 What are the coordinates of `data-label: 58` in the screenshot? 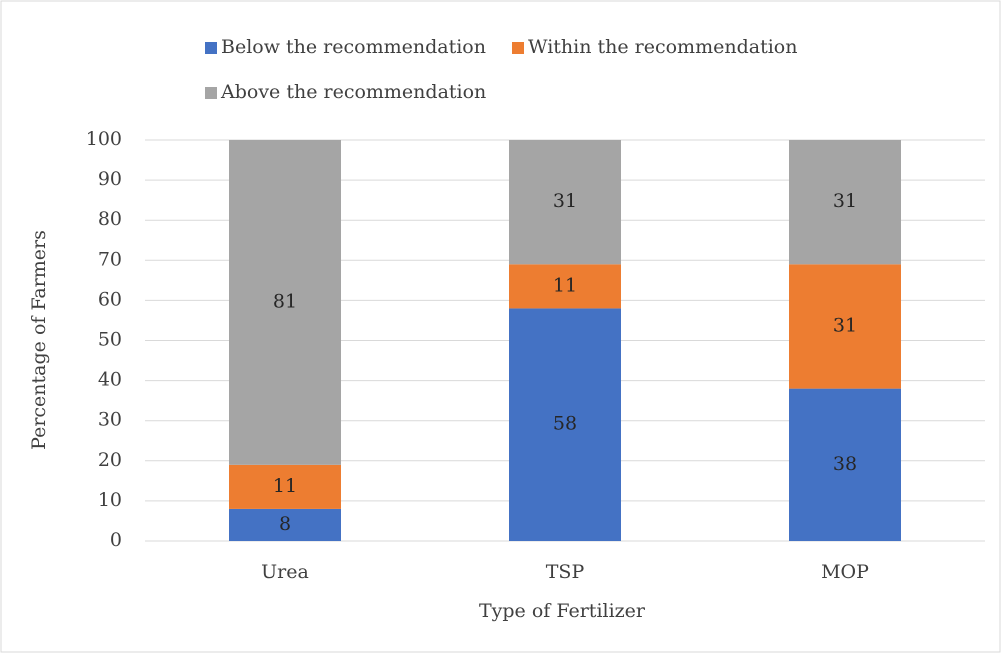 It's located at (565, 424).